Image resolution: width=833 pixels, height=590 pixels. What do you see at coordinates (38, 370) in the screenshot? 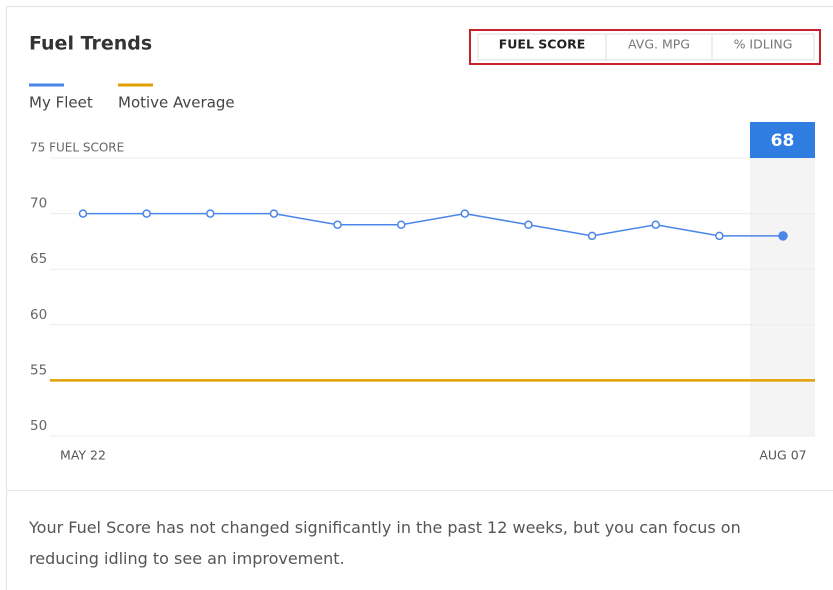
I see `y-tick-label: 55` at bounding box center [38, 370].